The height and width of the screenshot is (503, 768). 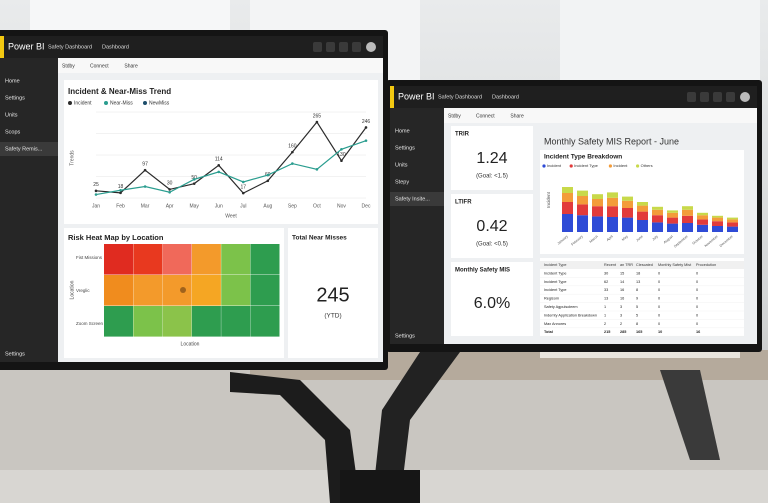 I want to click on axis-label: Location, so click(x=72, y=289).